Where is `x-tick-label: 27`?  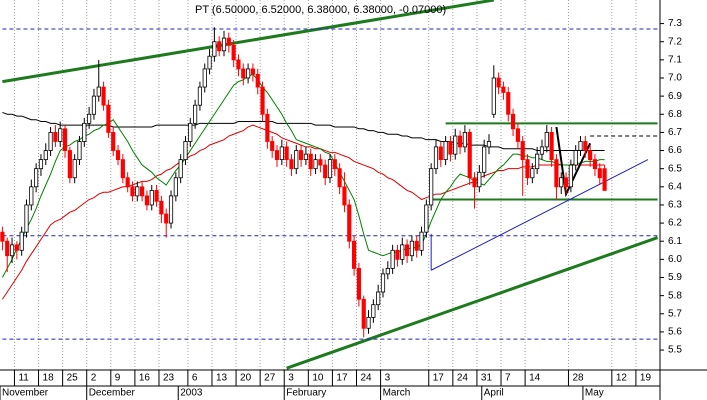
x-tick-label: 27 is located at coordinates (270, 378).